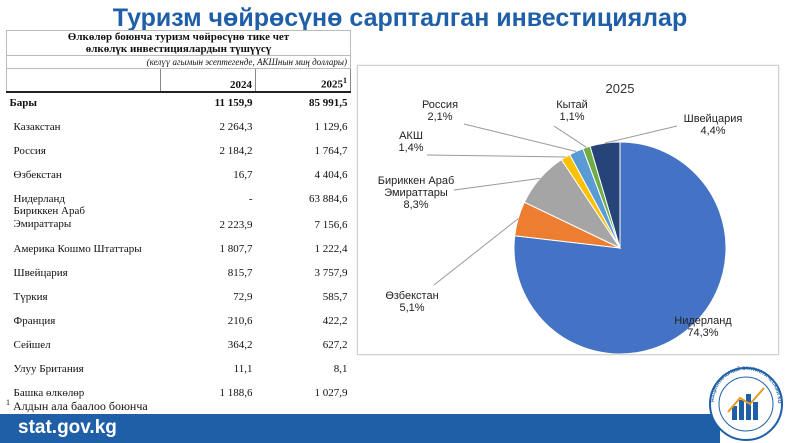 The height and width of the screenshot is (443, 800). Describe the element at coordinates (236, 393) in the screenshot. I see `row-value-2024: 1 188,6` at that location.